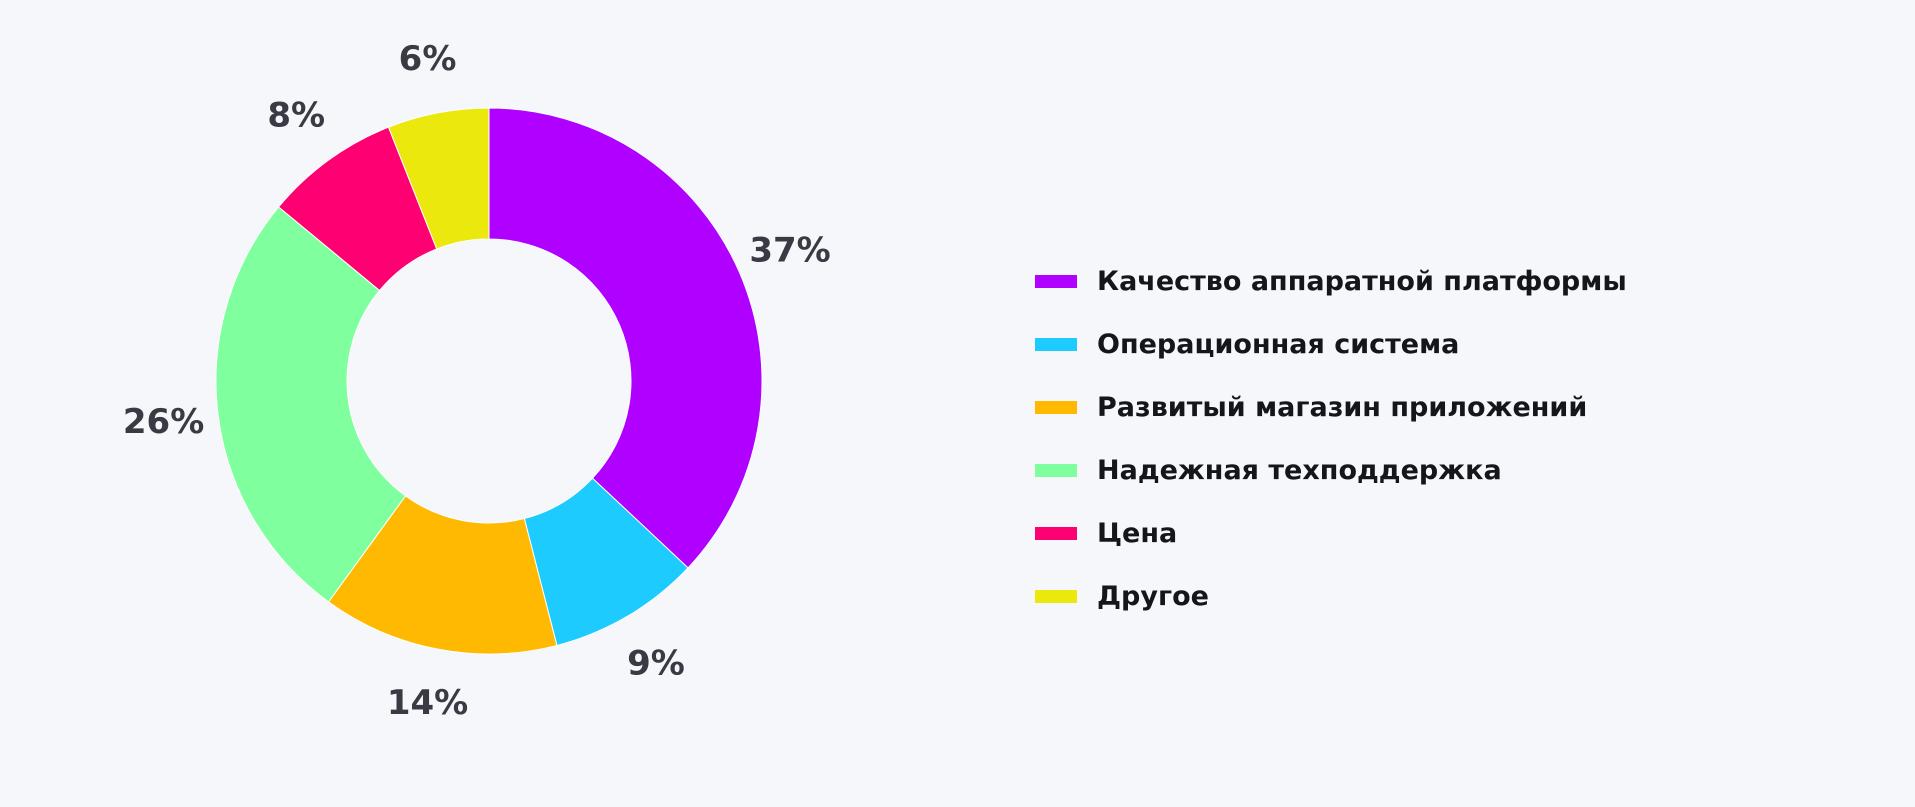 The image size is (1915, 807). Describe the element at coordinates (789, 251) in the screenshot. I see `pct-label-hardware: 37%` at that location.